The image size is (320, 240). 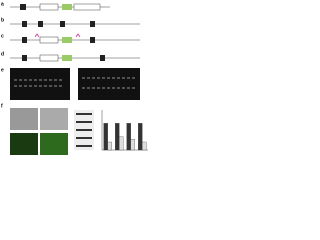 I want to click on panel-label: c, so click(x=2, y=36).